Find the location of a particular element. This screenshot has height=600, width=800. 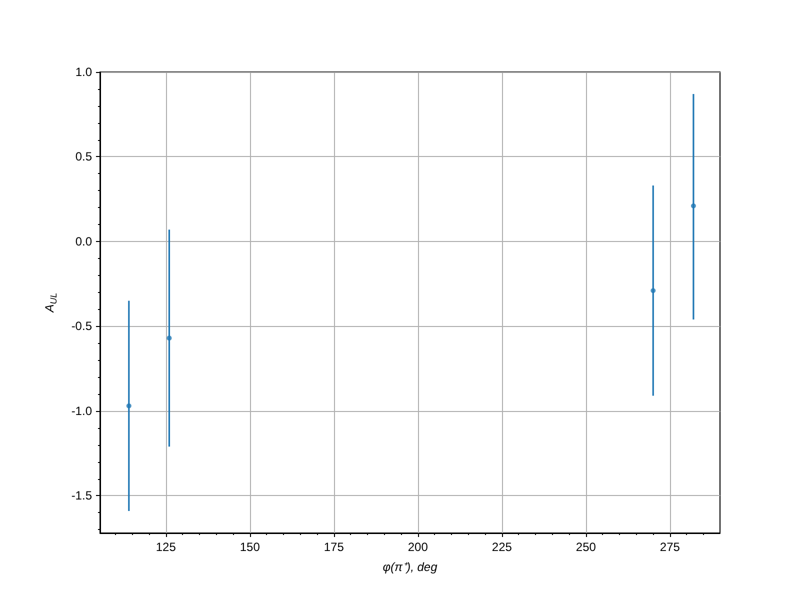

y-tick-label: -0.5 is located at coordinates (81, 326).